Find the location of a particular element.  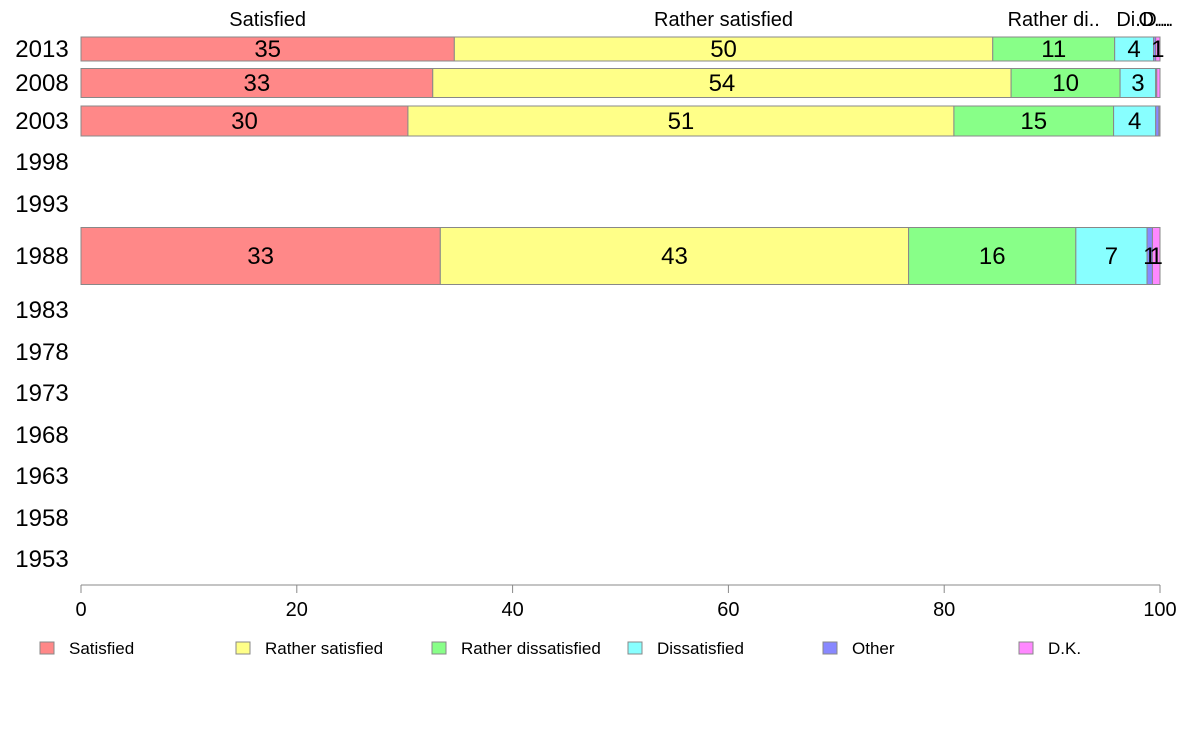

data-label-1988-5: 1 is located at coordinates (1156, 256).